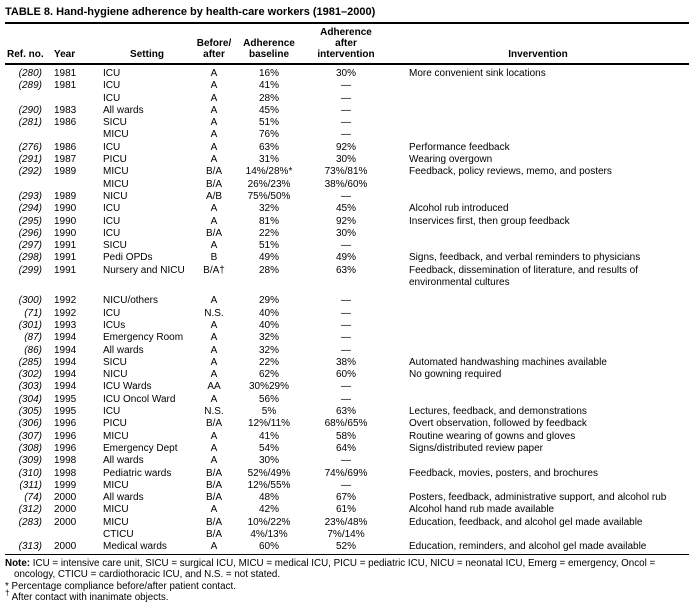 The height and width of the screenshot is (607, 694). I want to click on table-row: (302) 1994 NICU A 62% 60% No gowning required, so click(347, 375).